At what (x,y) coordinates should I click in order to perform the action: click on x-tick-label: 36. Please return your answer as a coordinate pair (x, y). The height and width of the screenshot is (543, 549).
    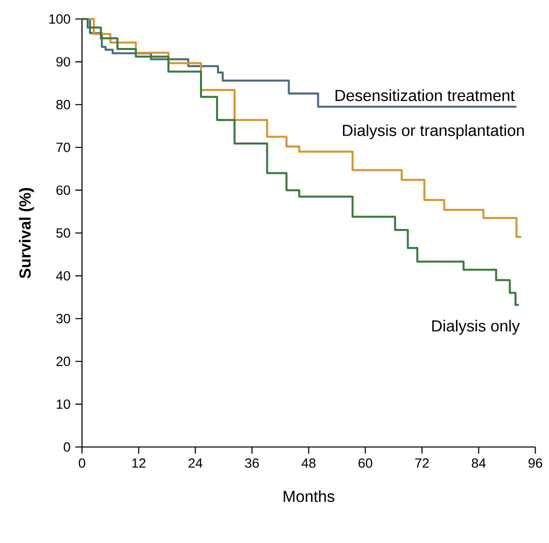
    Looking at the image, I should click on (252, 463).